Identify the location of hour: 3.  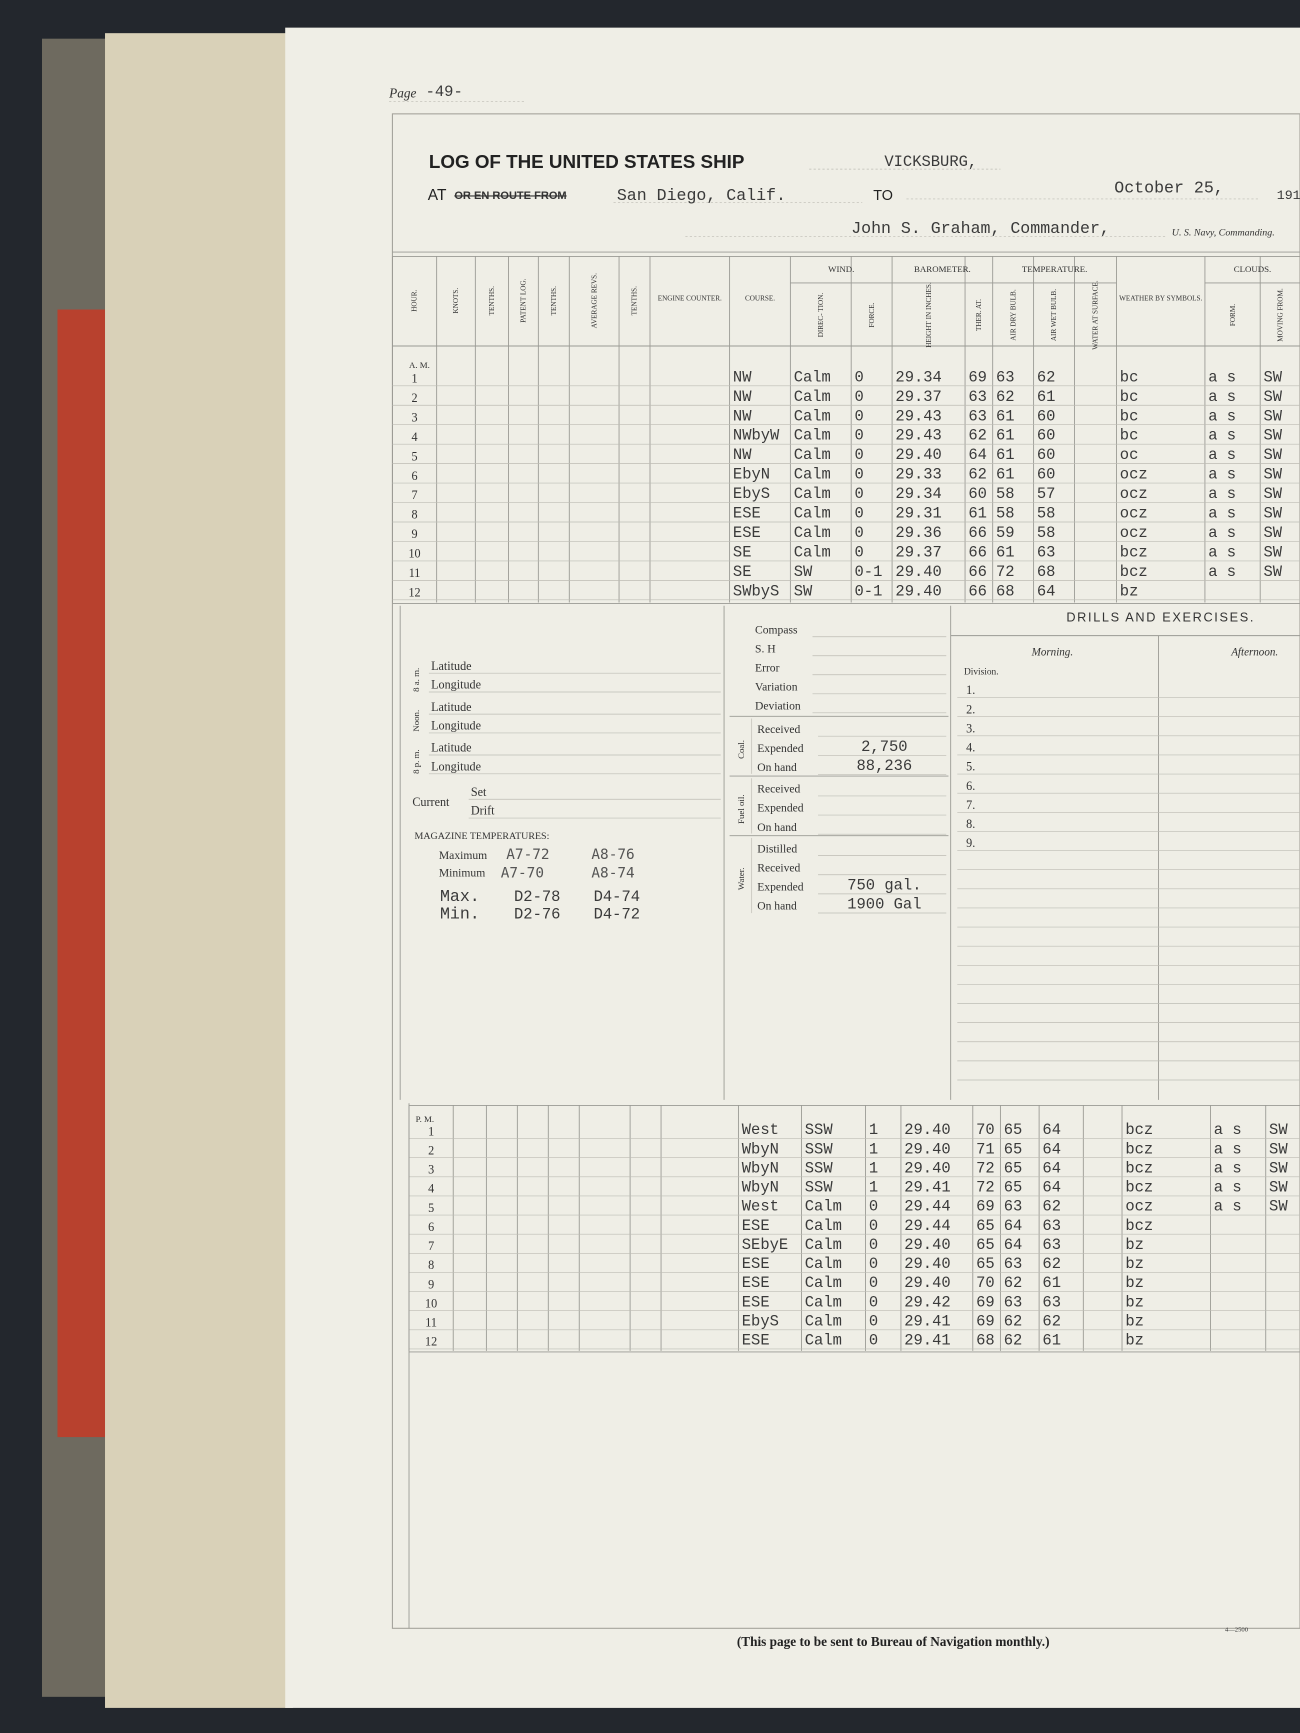
(431, 1170).